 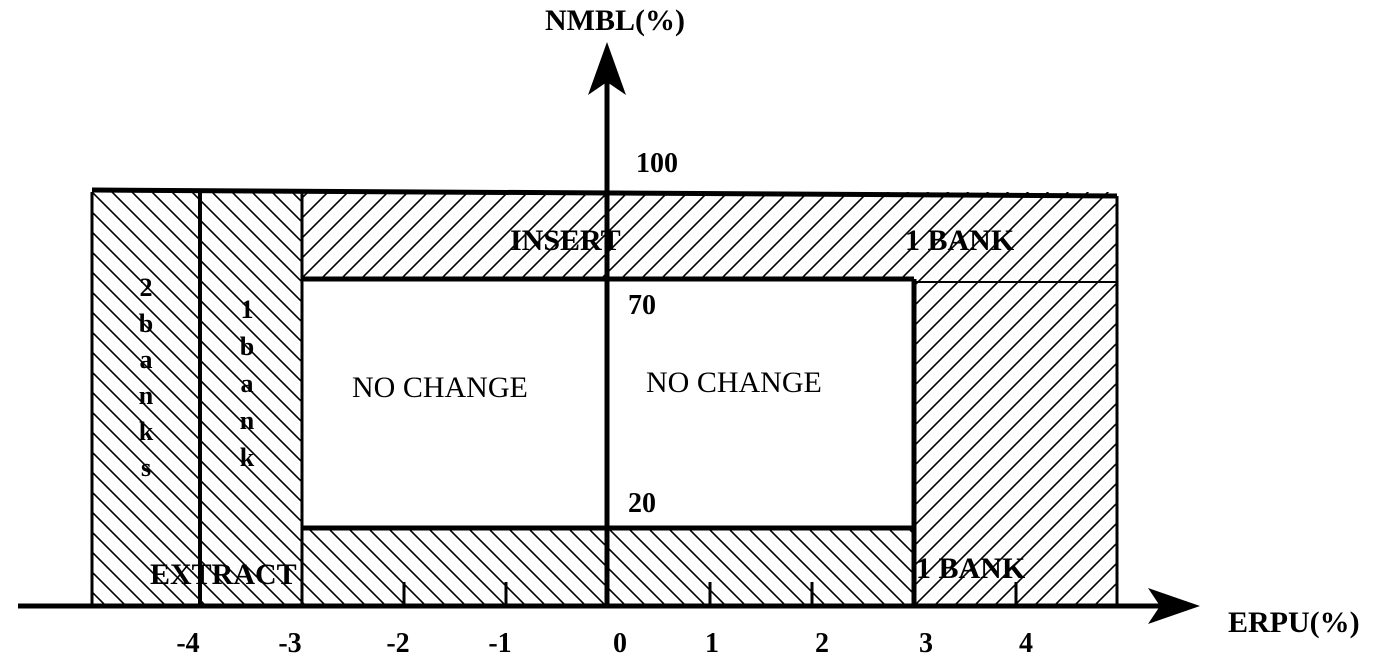 I want to click on two-banks-extract-region, so click(x=146, y=399).